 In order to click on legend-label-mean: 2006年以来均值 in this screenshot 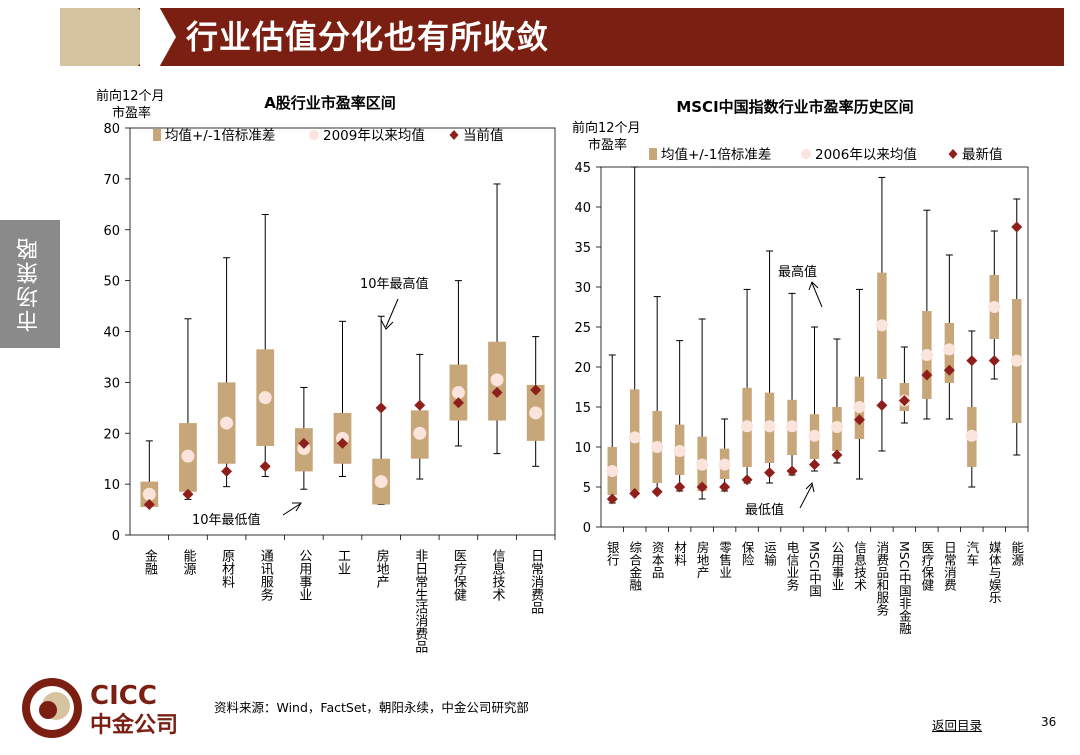, I will do `click(866, 155)`.